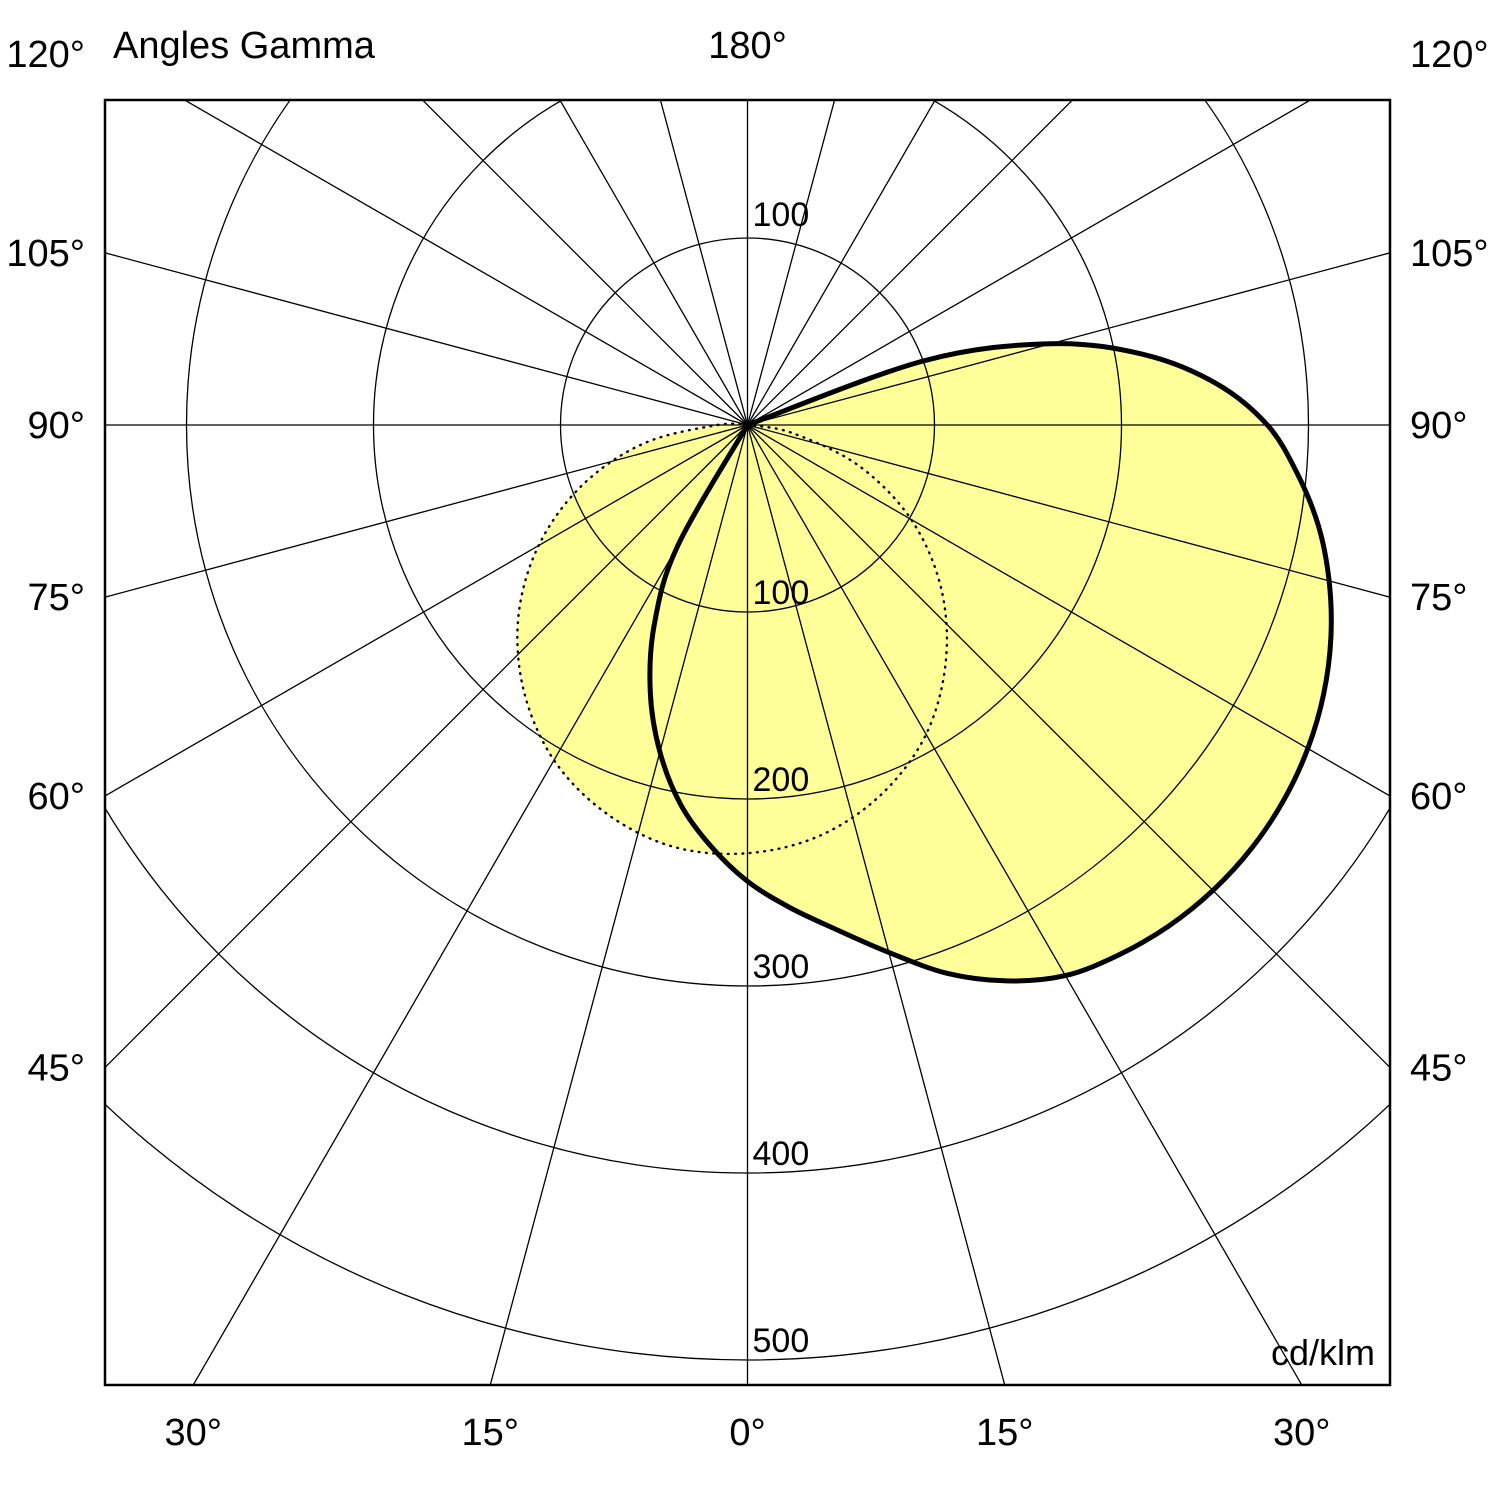 The width and height of the screenshot is (1490, 1490). I want to click on radial-tick-label: 500, so click(781, 1341).